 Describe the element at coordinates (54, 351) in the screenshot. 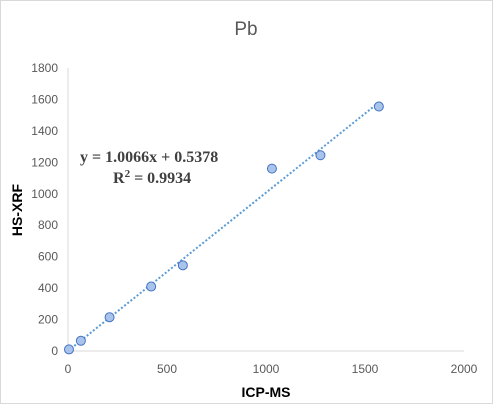

I see `y-tick-label: 0` at that location.